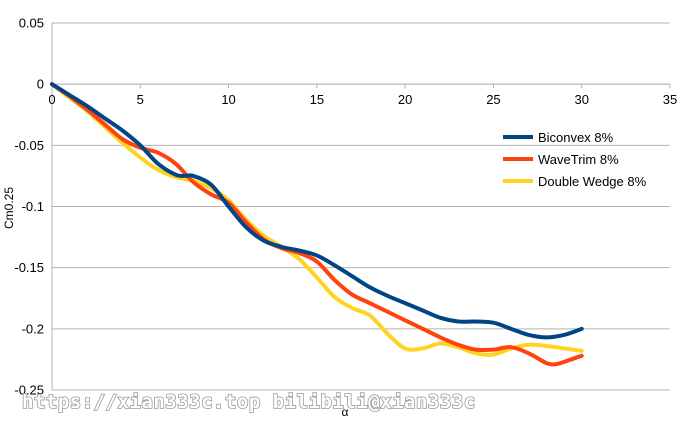 This screenshot has width=694, height=424. What do you see at coordinates (578, 159) in the screenshot?
I see `legend-label: WaveTrim 8%` at bounding box center [578, 159].